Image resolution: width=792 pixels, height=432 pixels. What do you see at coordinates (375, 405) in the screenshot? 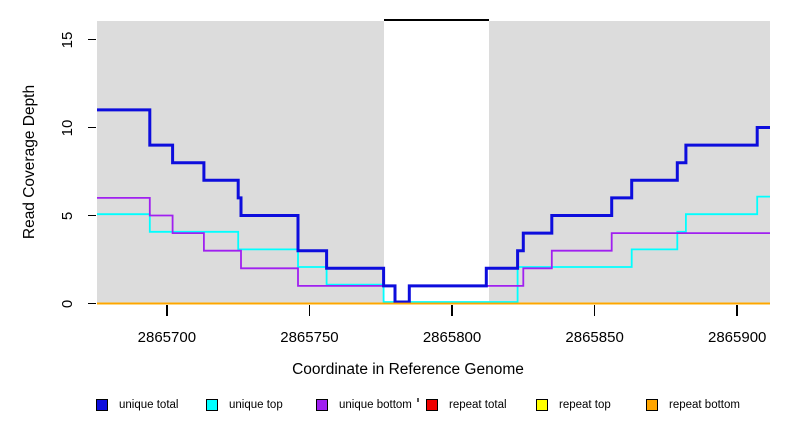
I see `legend-label: unique bottom` at bounding box center [375, 405].